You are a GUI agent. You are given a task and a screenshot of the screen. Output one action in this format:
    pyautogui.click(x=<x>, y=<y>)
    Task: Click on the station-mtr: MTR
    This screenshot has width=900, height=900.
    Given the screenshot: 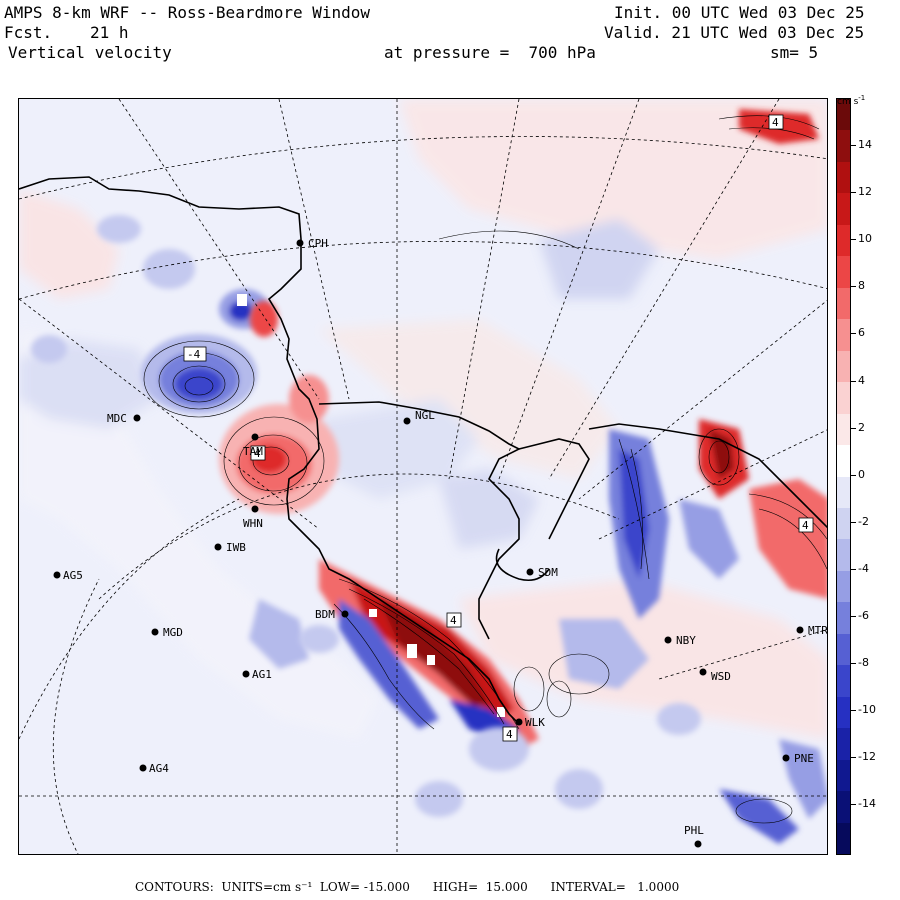 What is the action you would take?
    pyautogui.click(x=812, y=630)
    